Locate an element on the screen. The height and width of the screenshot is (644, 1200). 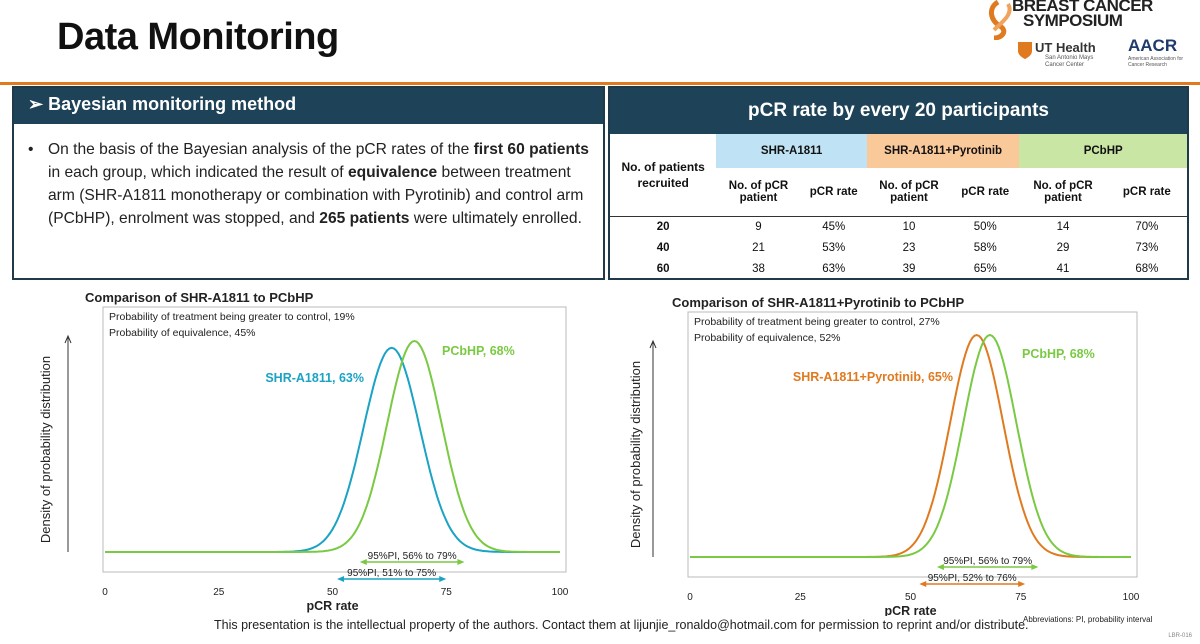
chart-title: Comparison of SHR-A1811 to PCbHP is located at coordinates (199, 297).